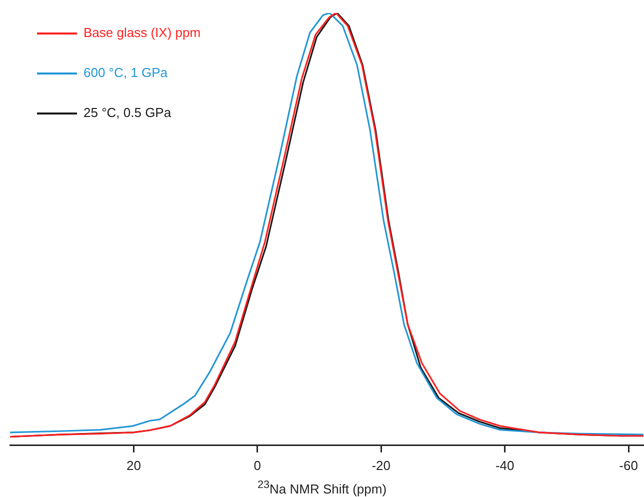 Image resolution: width=644 pixels, height=497 pixels. Describe the element at coordinates (126, 72) in the screenshot. I see `legend-label: 600 °C, 1 GPa` at that location.